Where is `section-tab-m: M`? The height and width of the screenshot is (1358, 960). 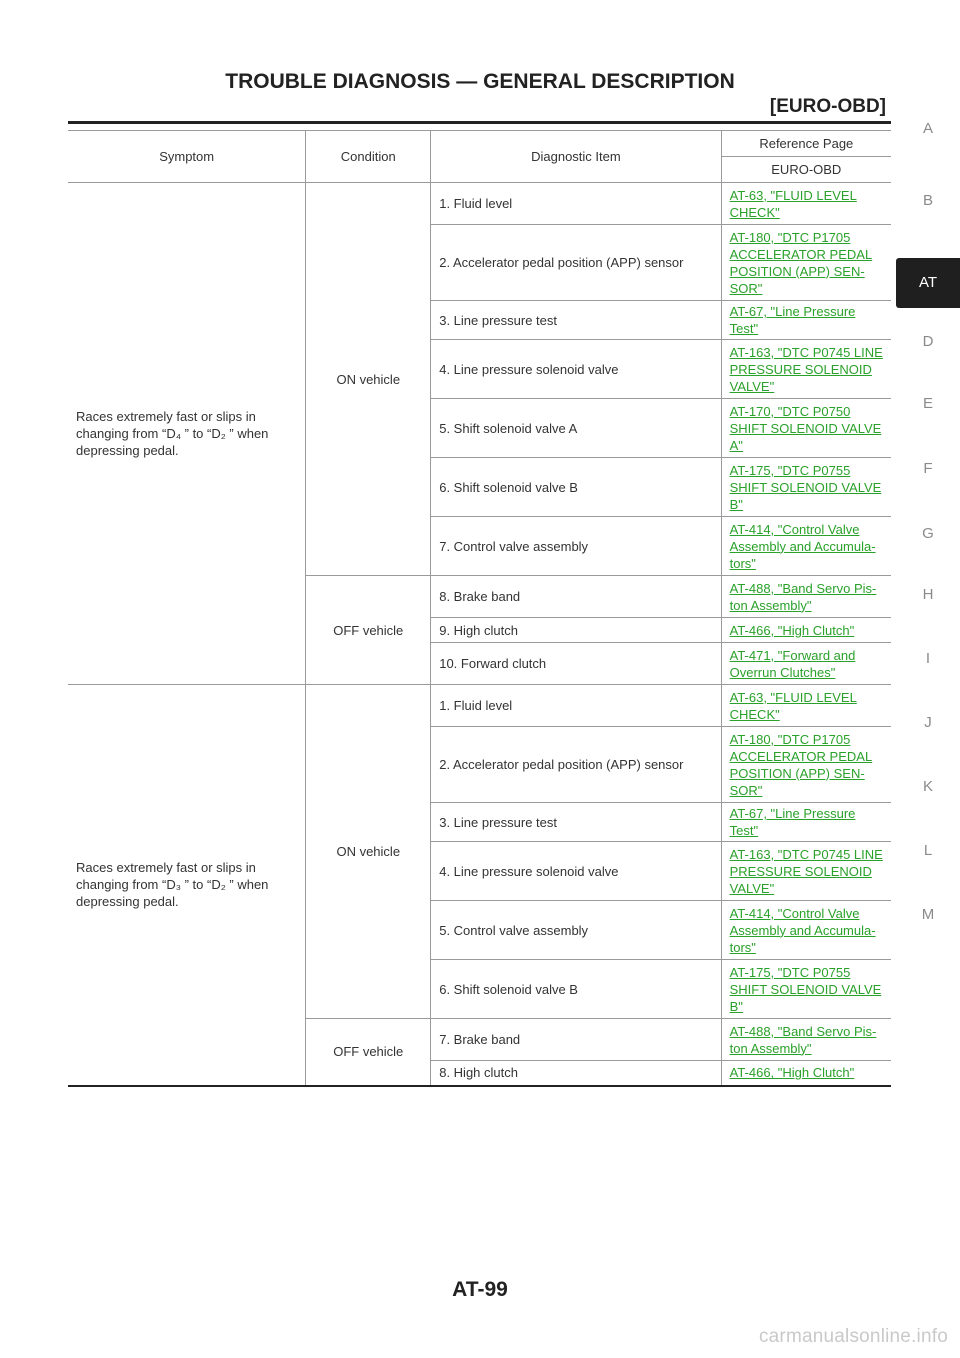 section-tab-m: M is located at coordinates (928, 914).